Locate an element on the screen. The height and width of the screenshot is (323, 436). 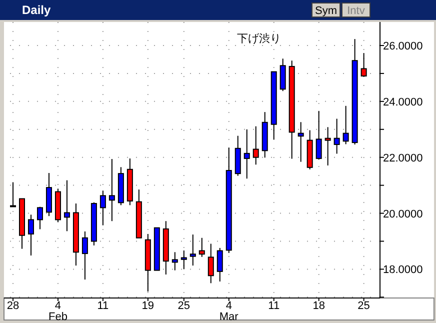
x-tick-label: 19 is located at coordinates (148, 306).